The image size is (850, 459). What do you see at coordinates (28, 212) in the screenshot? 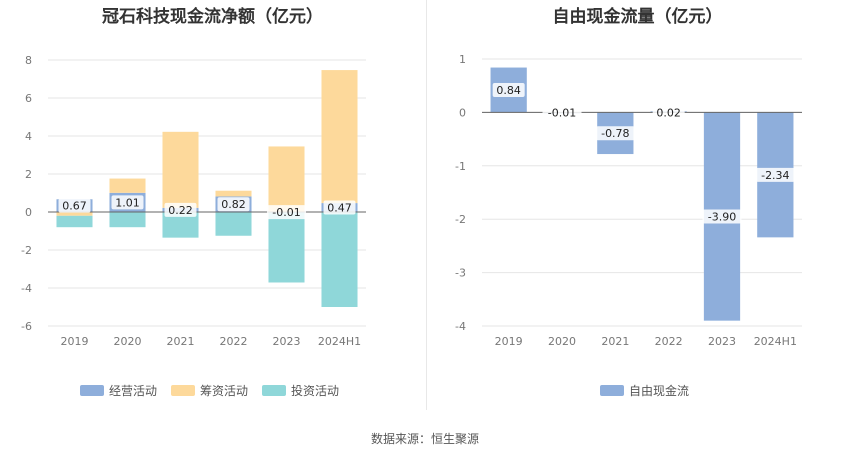
I see `left-ytick-label: 0` at bounding box center [28, 212].